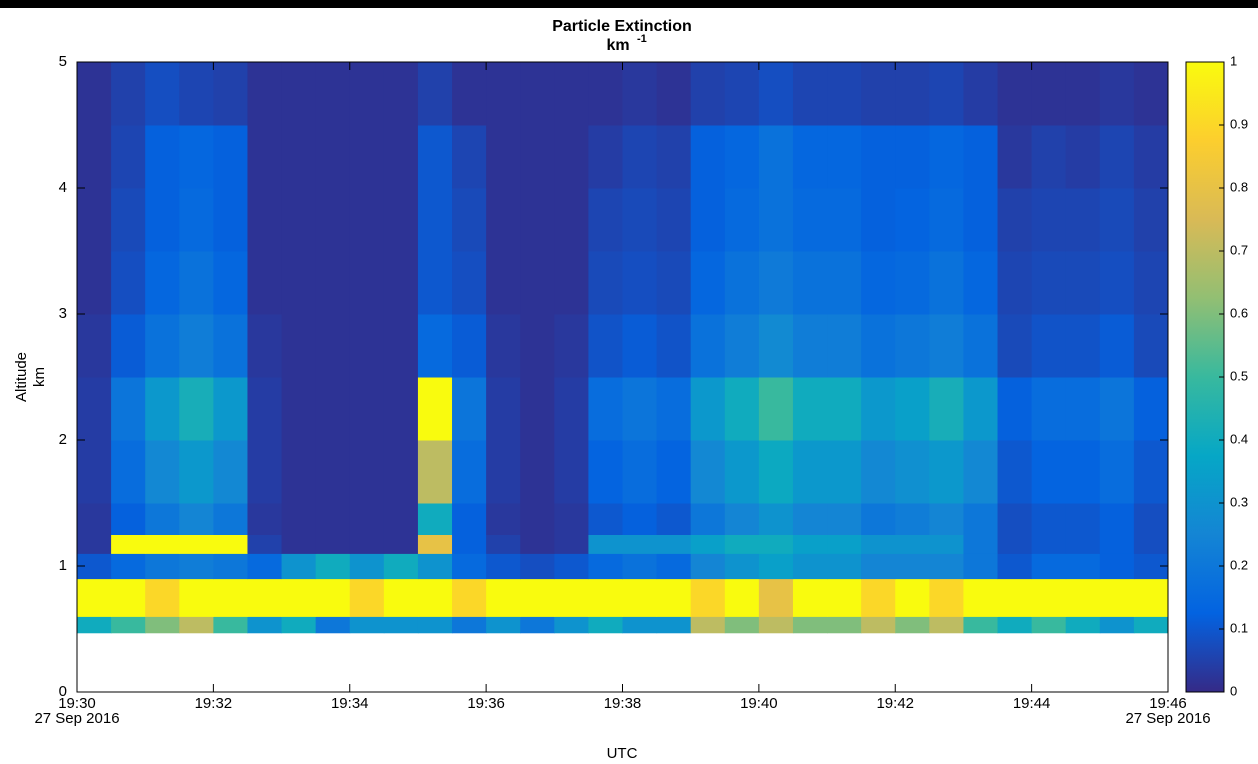 Image resolution: width=1258 pixels, height=764 pixels. Describe the element at coordinates (623, 703) in the screenshot. I see `x-tick-label: 19:38` at that location.